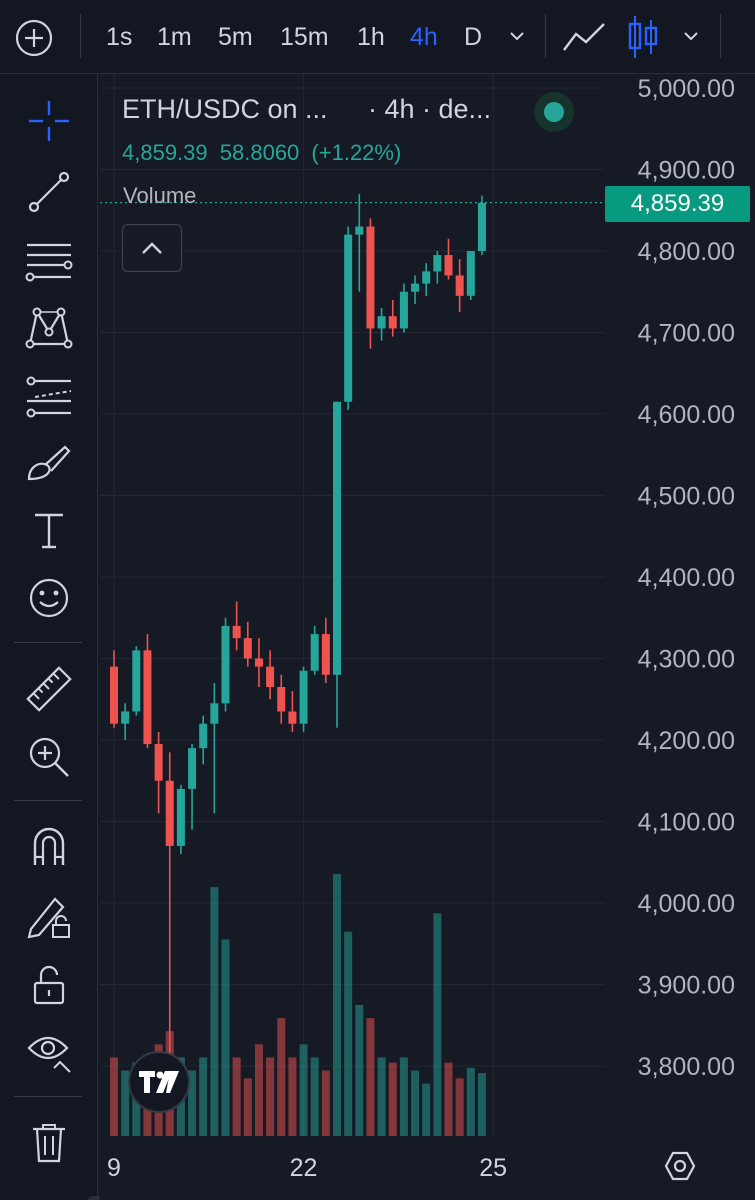 This screenshot has height=1200, width=755. Describe the element at coordinates (473, 37) in the screenshot. I see `timeframe-d: D` at that location.